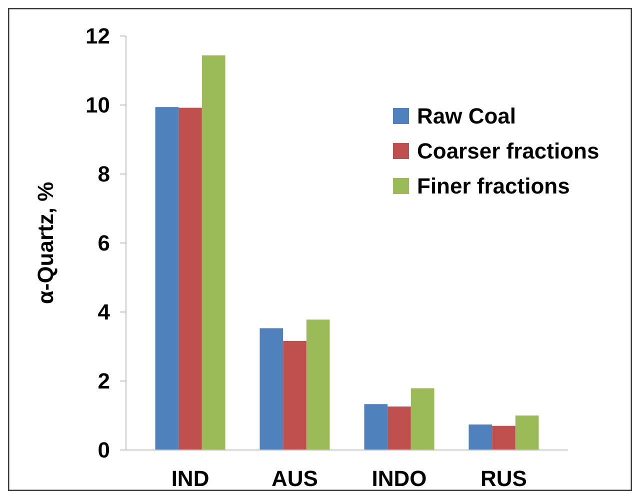 This screenshot has width=640, height=499. I want to click on y-tick-label: 0, so click(104, 450).